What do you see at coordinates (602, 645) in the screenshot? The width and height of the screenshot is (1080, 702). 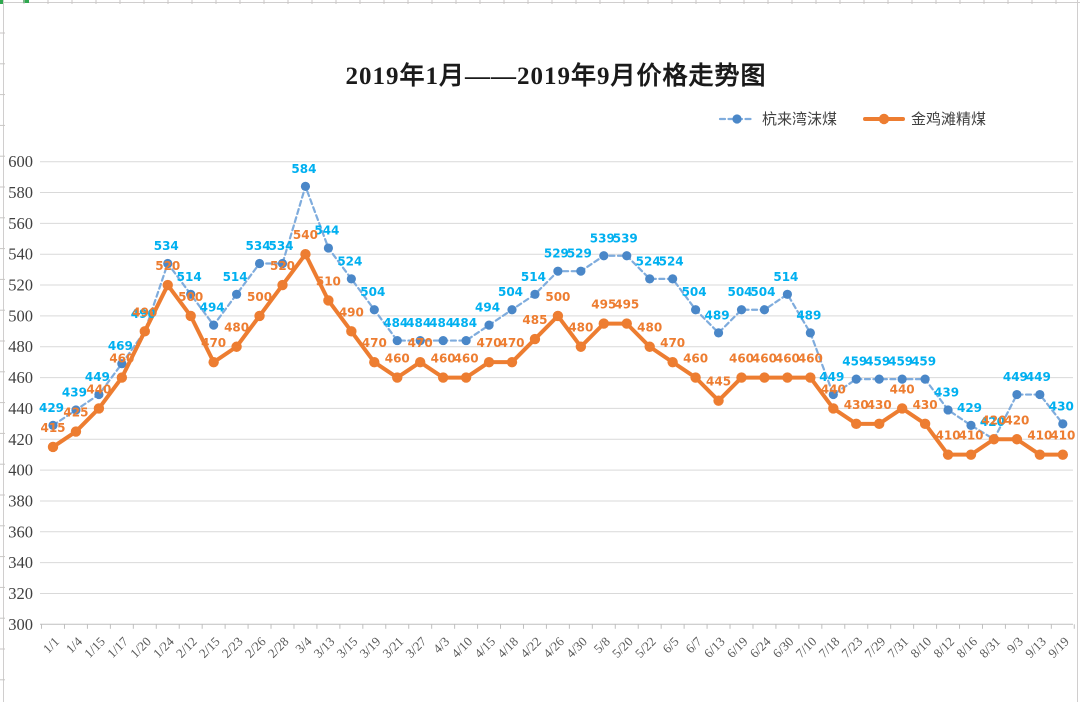 I see `x-tick-label: 5/8` at bounding box center [602, 645].